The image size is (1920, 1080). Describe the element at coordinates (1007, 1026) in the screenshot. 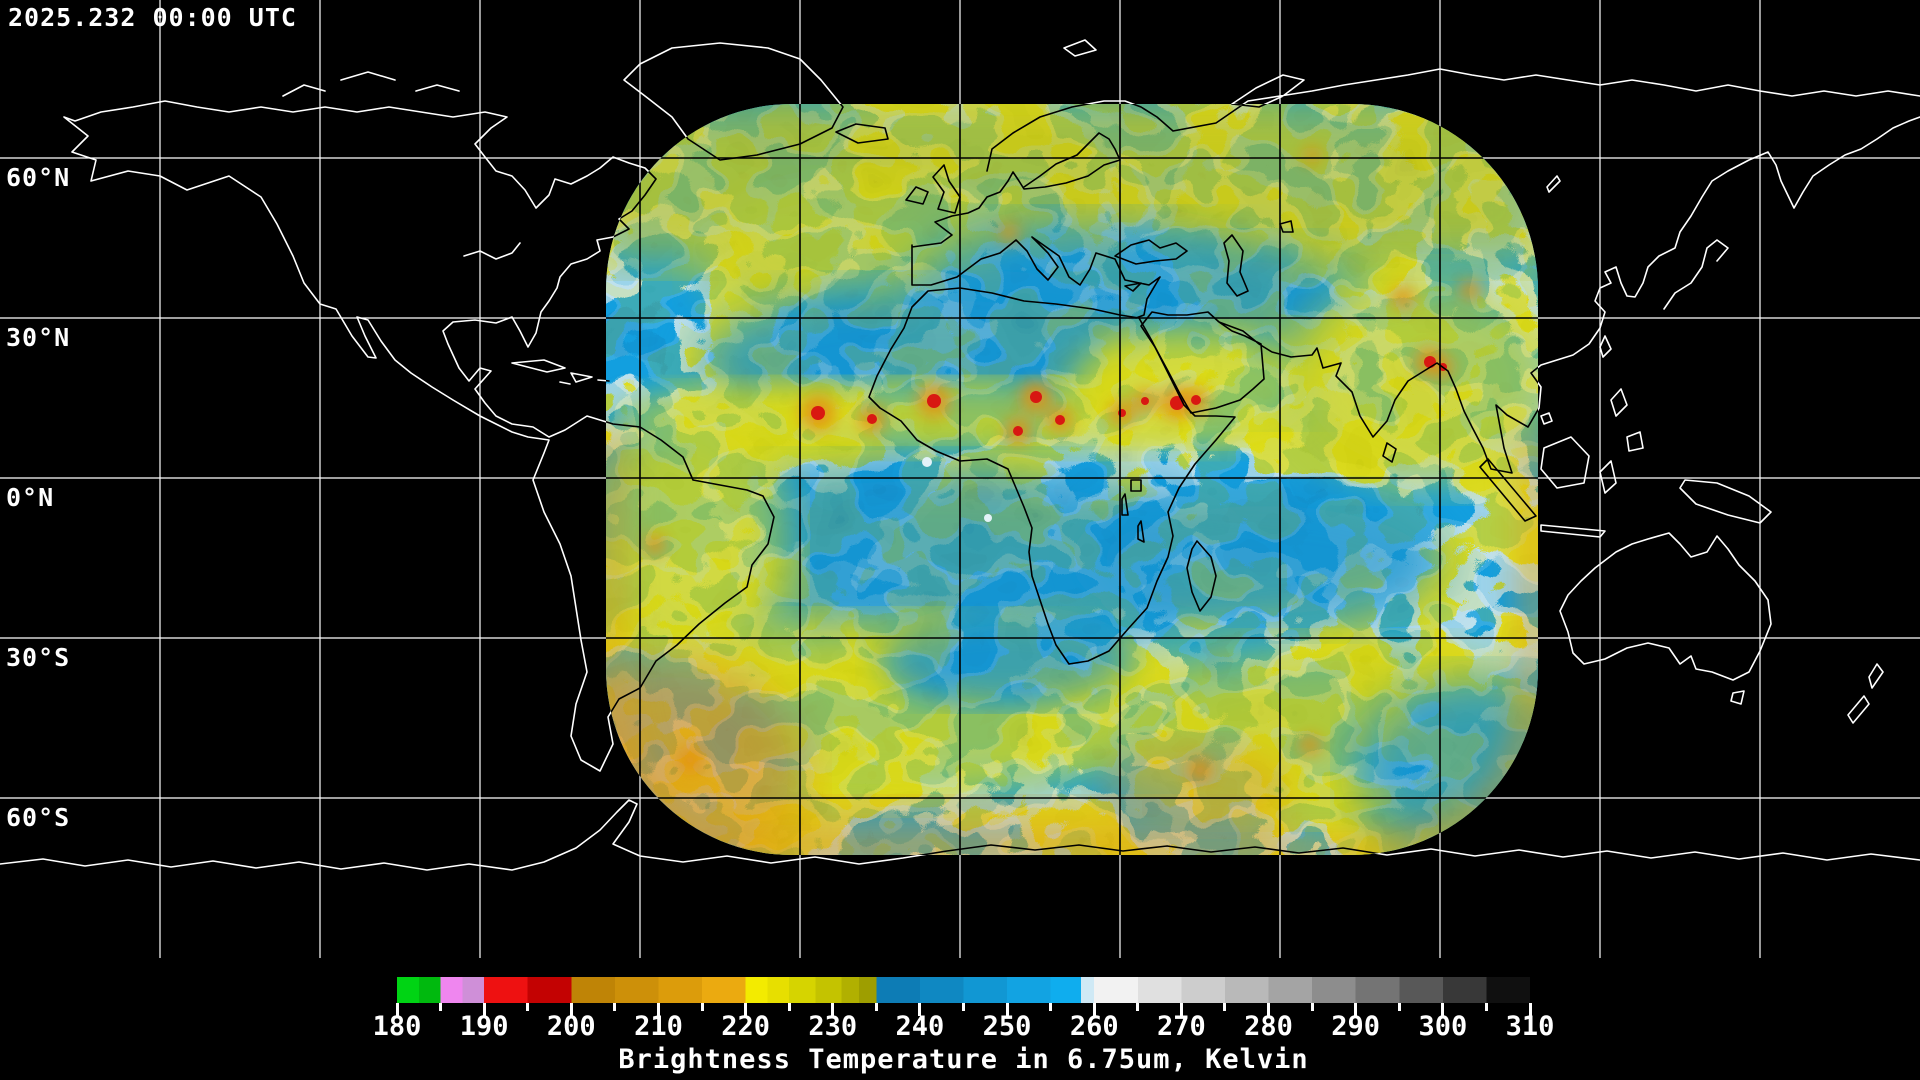

I see `colorbar-tick-label: 250` at that location.